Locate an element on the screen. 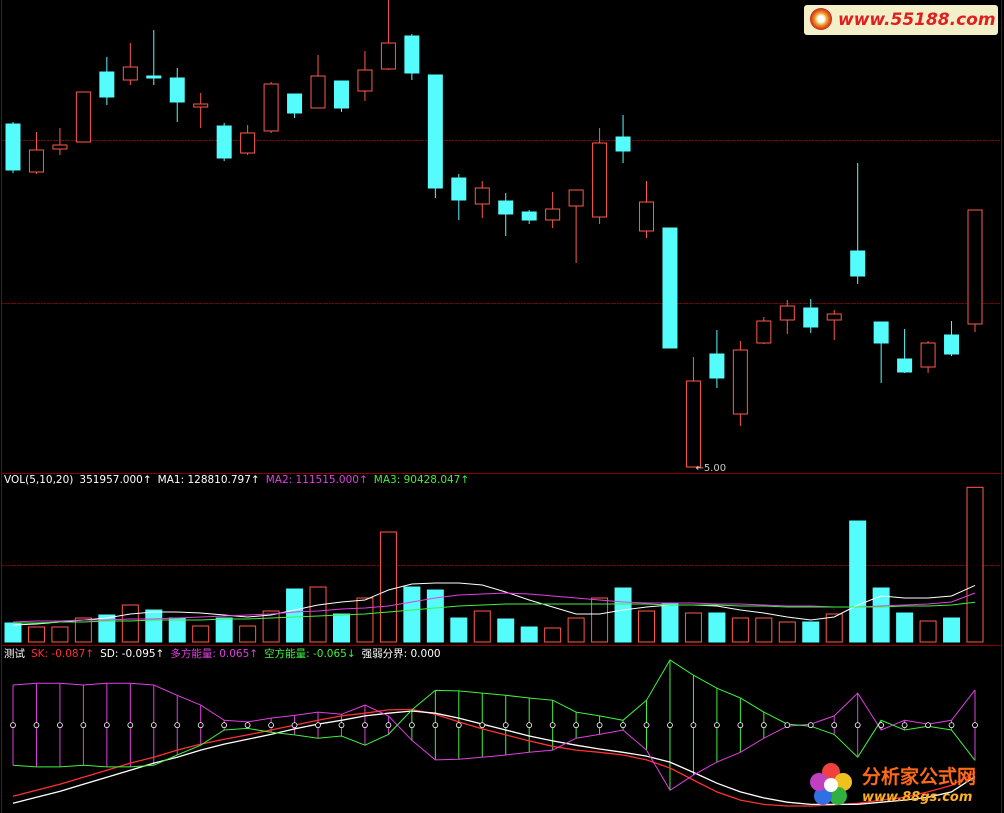  legend-entry: SD: -0.095↑ is located at coordinates (132, 654).